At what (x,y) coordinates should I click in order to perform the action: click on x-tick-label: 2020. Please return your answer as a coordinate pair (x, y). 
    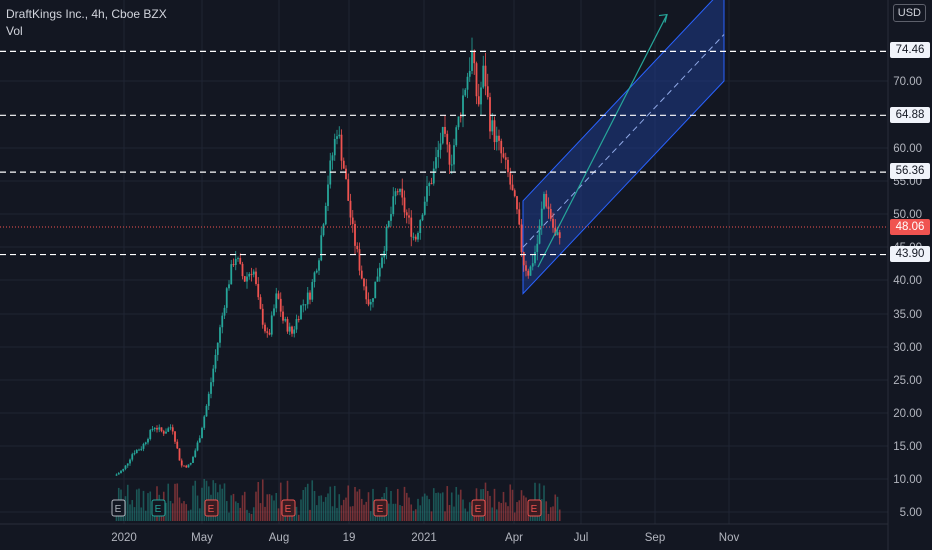
    Looking at the image, I should click on (124, 538).